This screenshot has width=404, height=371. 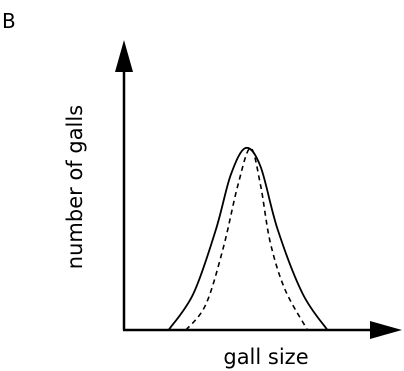 What do you see at coordinates (265, 357) in the screenshot?
I see `x-axis-label: gall size` at bounding box center [265, 357].